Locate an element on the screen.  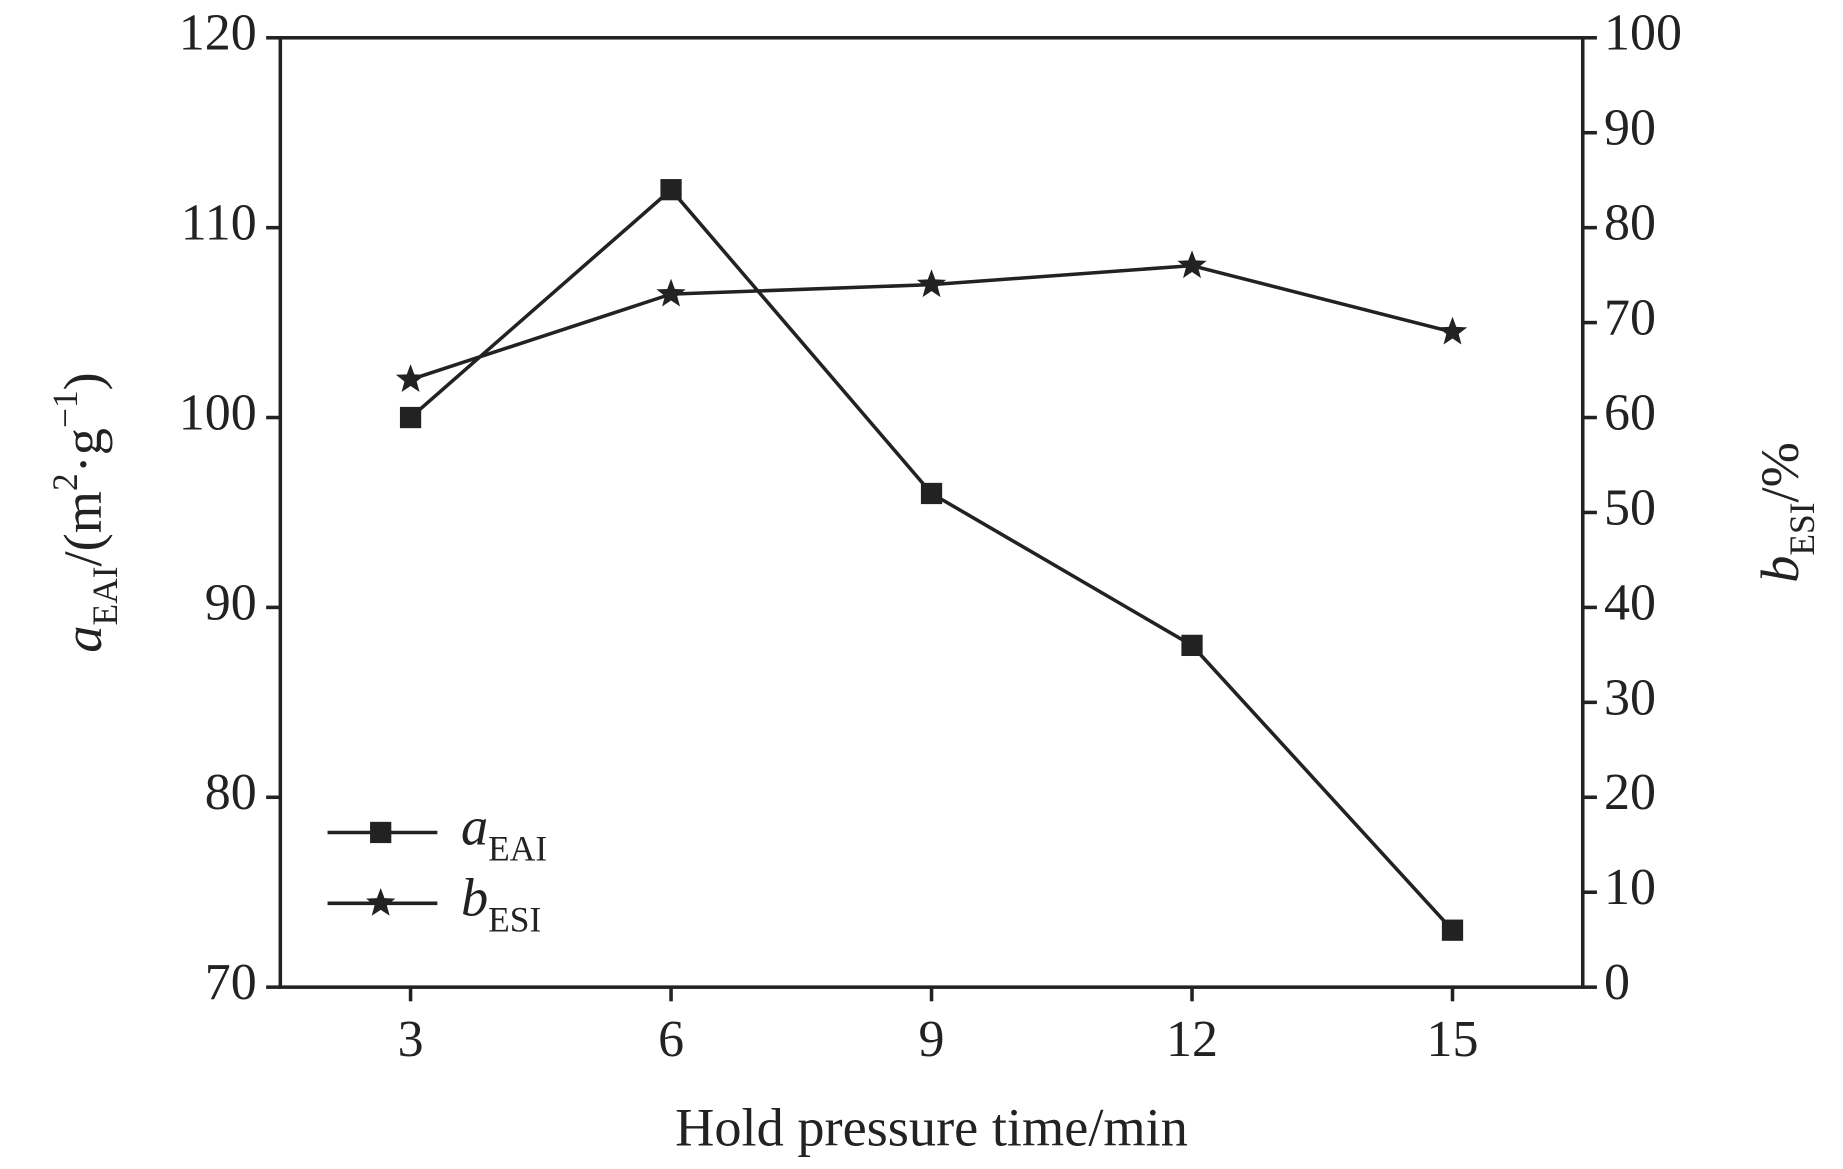
label-part: −1 is located at coordinates (65, 409).